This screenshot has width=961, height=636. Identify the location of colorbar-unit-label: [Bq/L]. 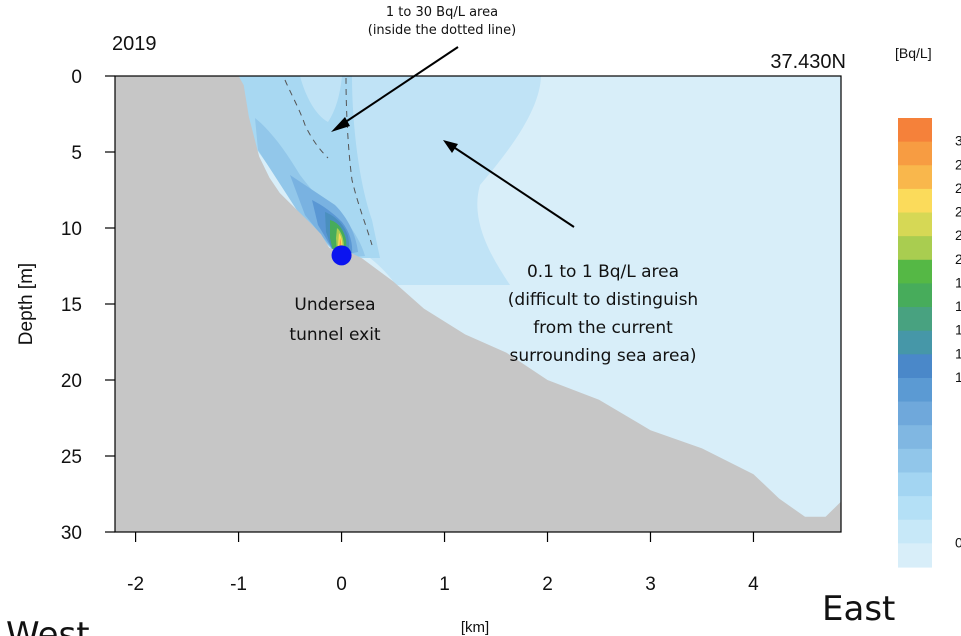
(913, 53).